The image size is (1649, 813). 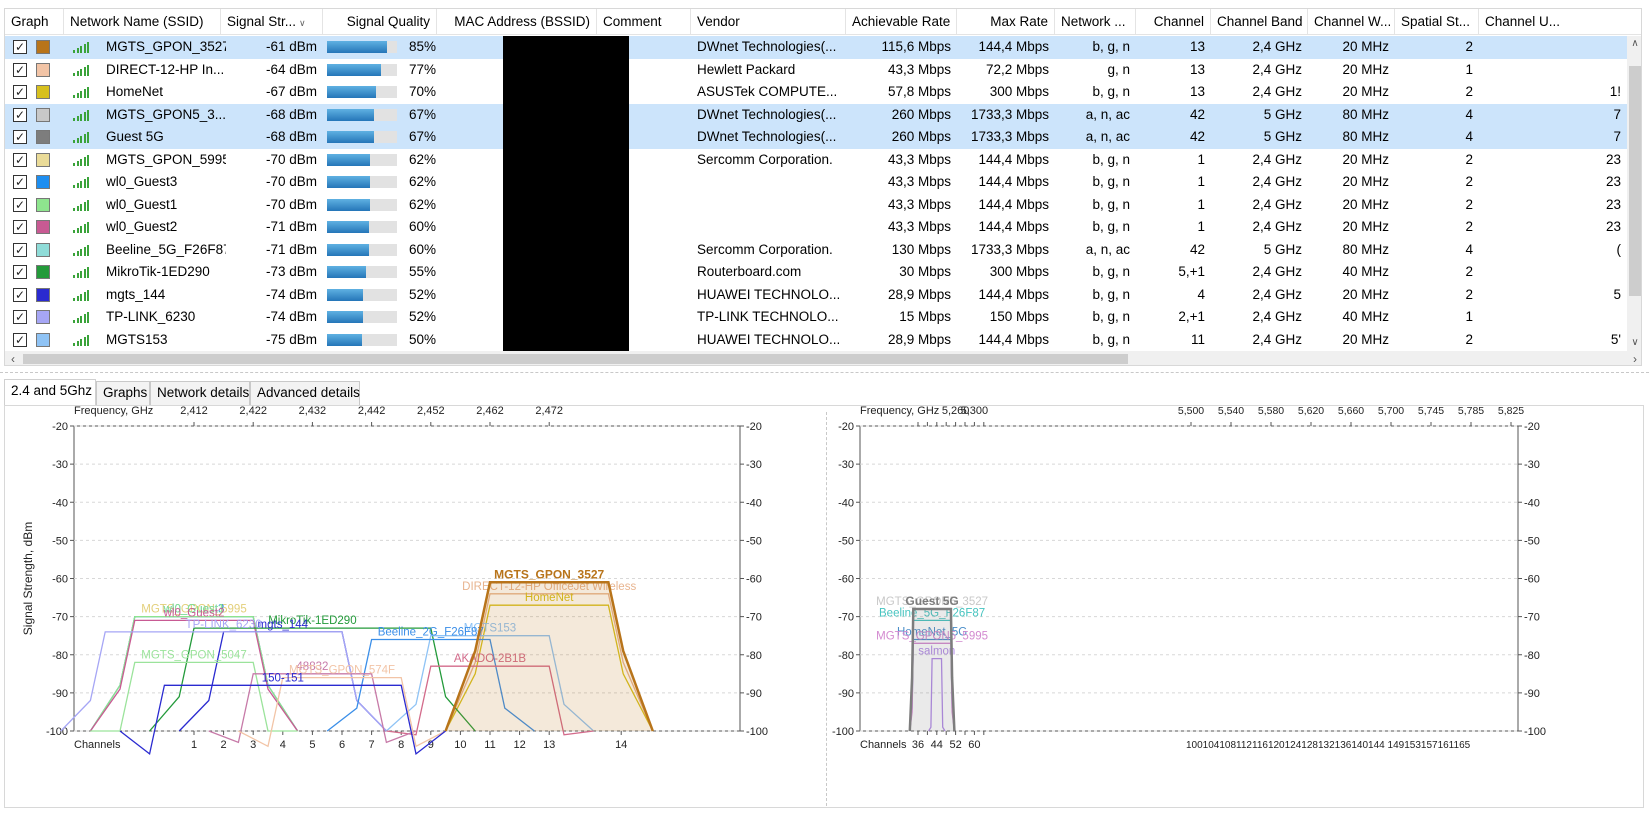 I want to click on tab-network-details: Network details, so click(x=200, y=393).